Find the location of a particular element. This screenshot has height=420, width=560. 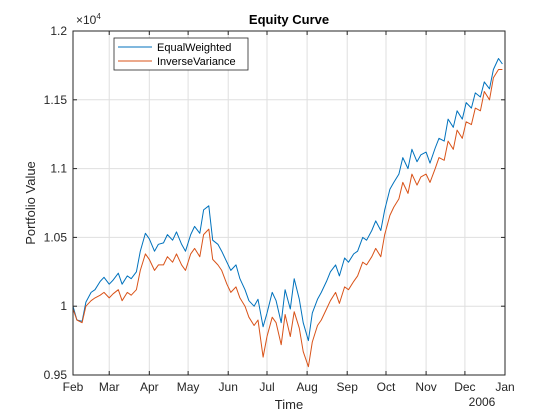

y-axis-title: Portfolio Value is located at coordinates (30, 203).